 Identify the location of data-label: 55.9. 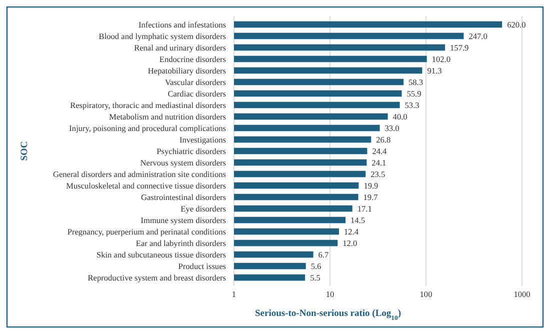
(414, 93).